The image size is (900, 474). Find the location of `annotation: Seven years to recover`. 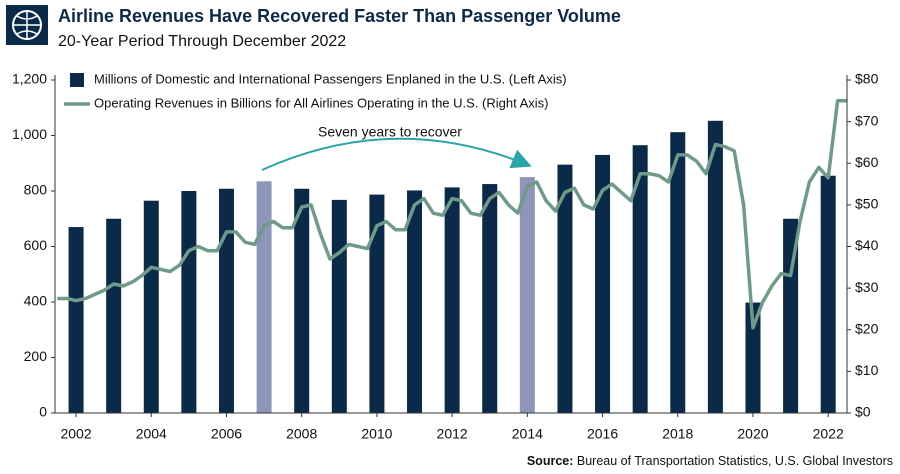

annotation: Seven years to recover is located at coordinates (390, 132).